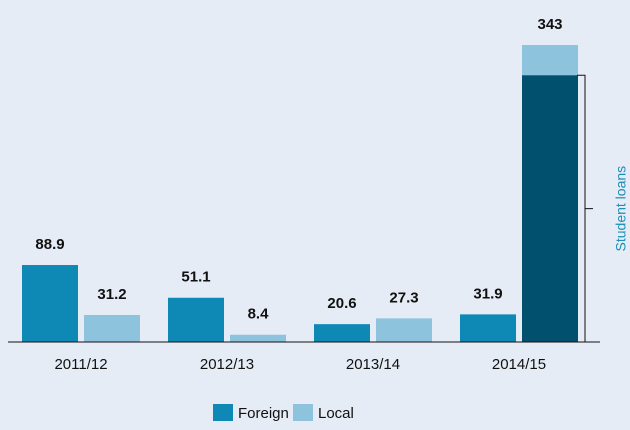  Describe the element at coordinates (373, 364) in the screenshot. I see `x-tick-label: 2013/14` at that location.